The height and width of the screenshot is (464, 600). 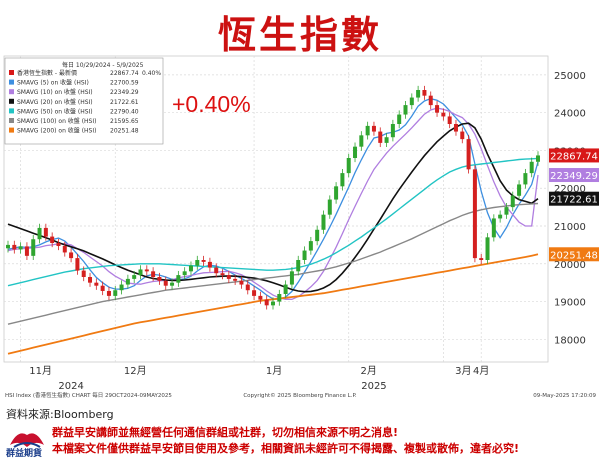 What do you see at coordinates (124, 73) in the screenshot?
I see `legend-value: 22867.74` at bounding box center [124, 73].